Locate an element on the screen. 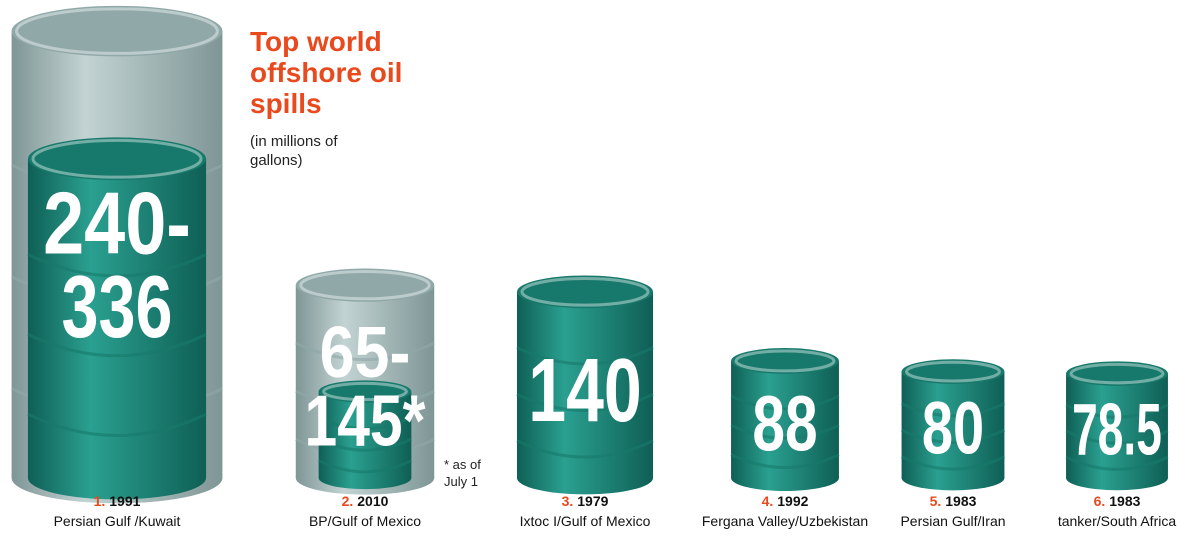 Image resolution: width=1200 pixels, height=553 pixels. place-label: tanker/South Africa is located at coordinates (1117, 521).